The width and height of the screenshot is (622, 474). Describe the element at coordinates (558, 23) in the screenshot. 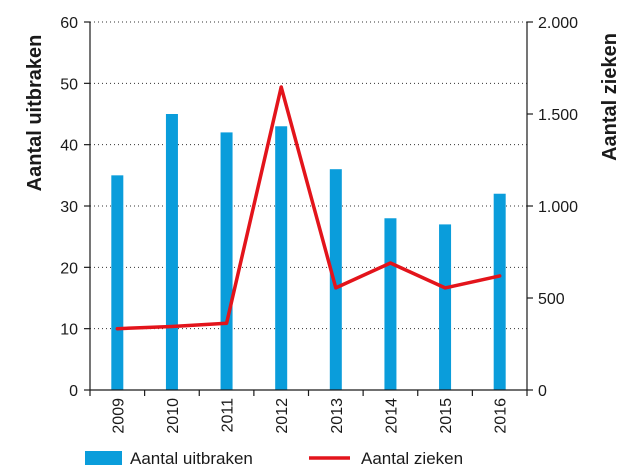

I see `y2-tick-label: 2.000` at that location.